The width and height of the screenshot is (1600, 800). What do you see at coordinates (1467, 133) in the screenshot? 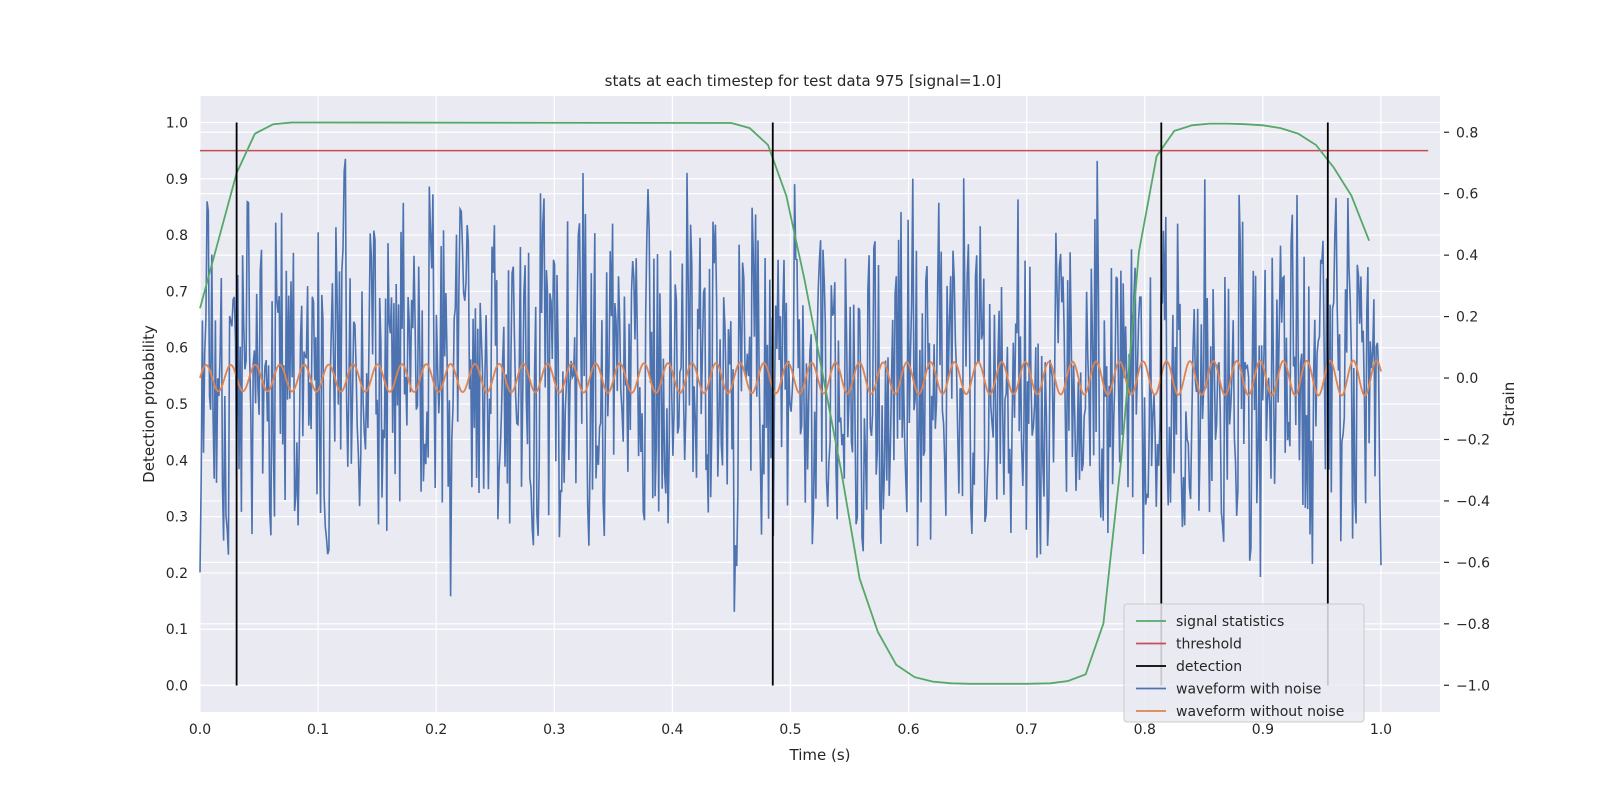
I see `y-right-tick-label: 0.8` at bounding box center [1467, 133].